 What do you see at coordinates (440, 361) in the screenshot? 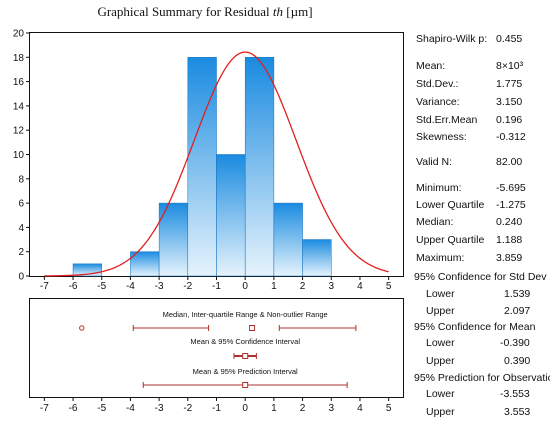
I see `ci-mean-upper-label: Upper` at bounding box center [440, 361].